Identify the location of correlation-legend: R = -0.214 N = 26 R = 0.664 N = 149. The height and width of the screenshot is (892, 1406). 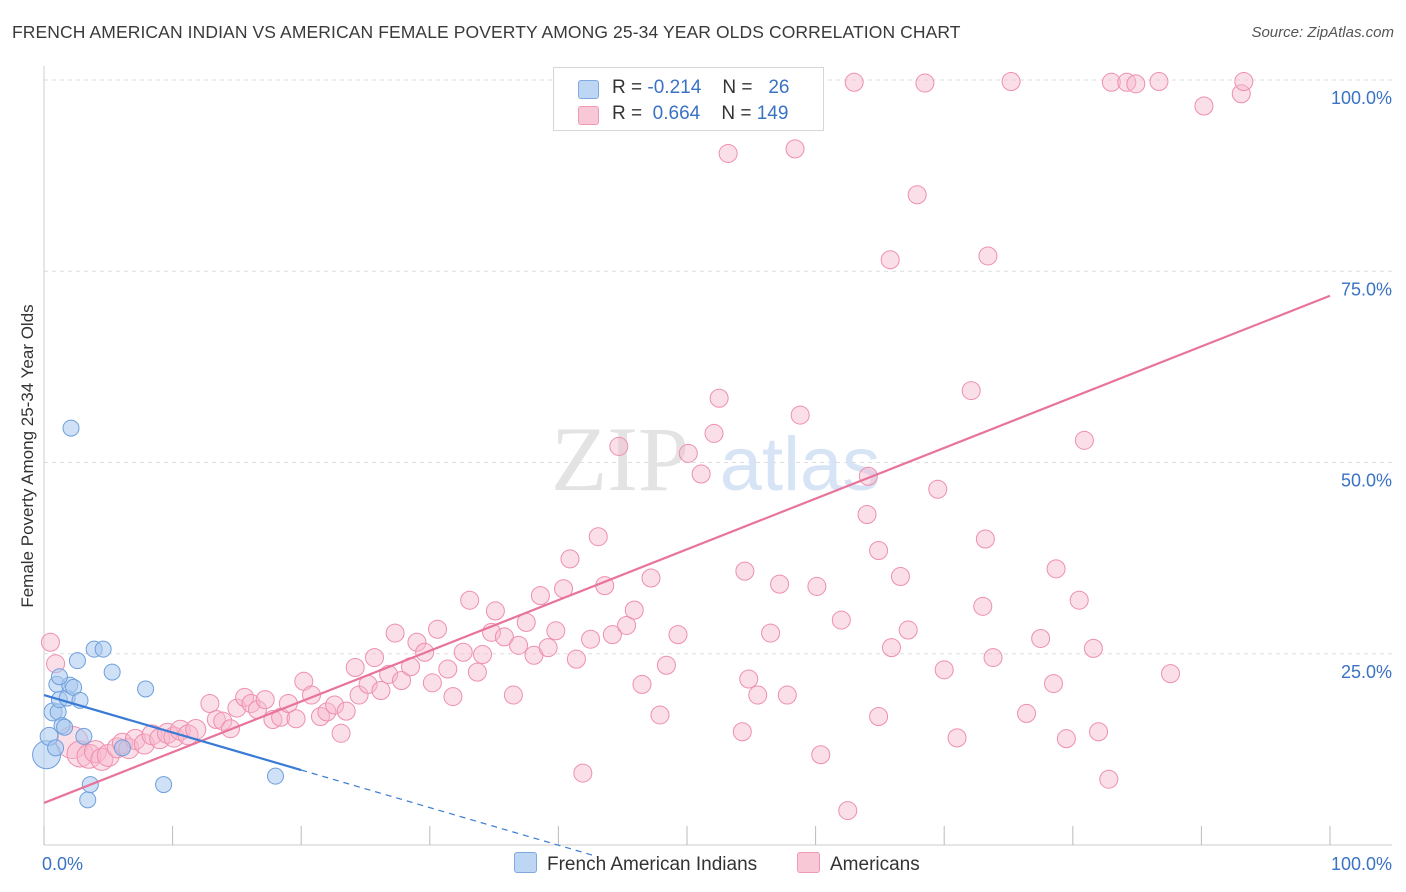
(688, 99).